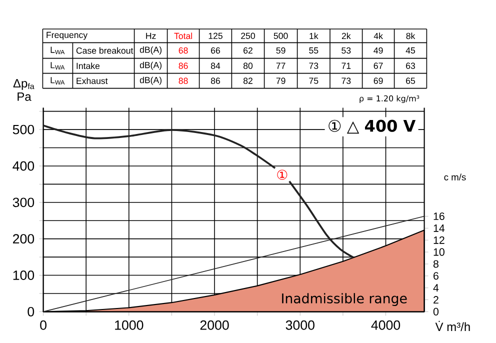 The width and height of the screenshot is (496, 343). I want to click on text: 71, so click(346, 65).